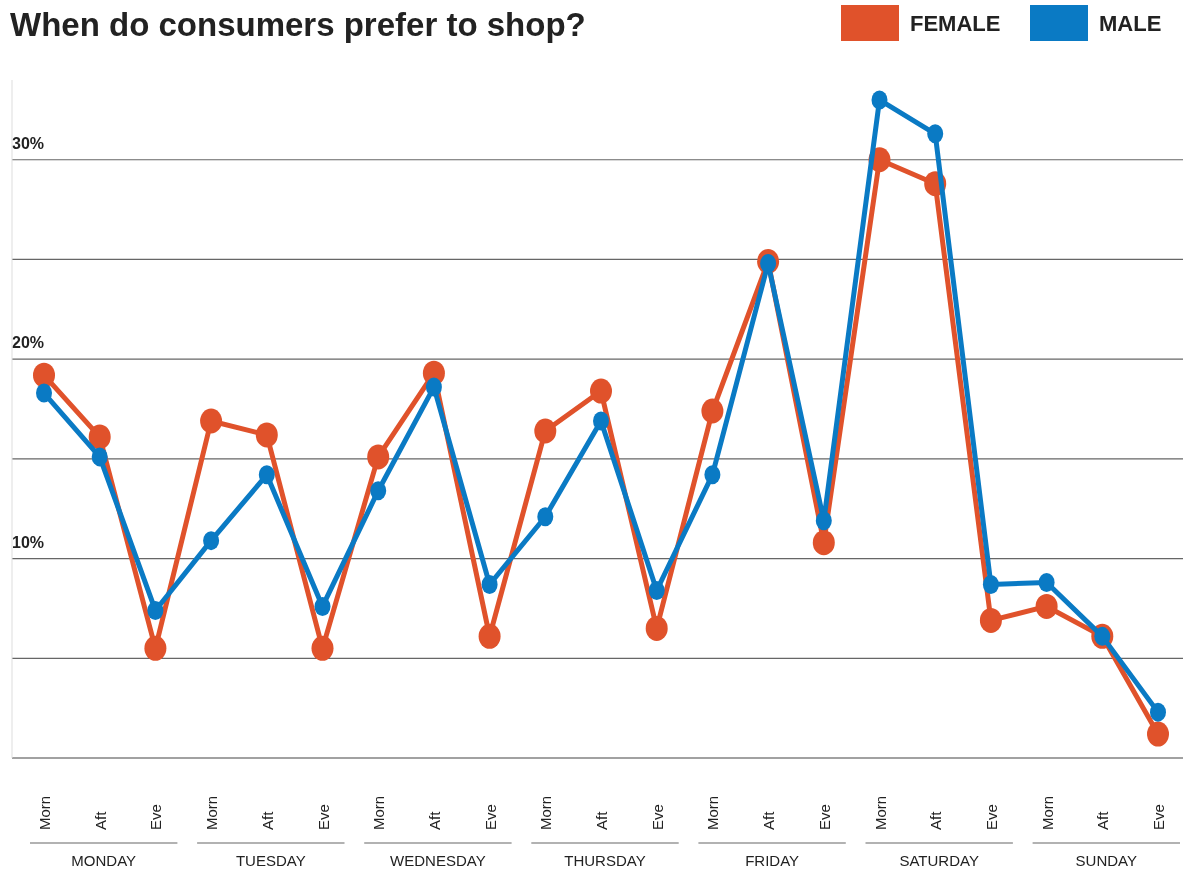  I want to click on text: SATURDAY, so click(939, 860).